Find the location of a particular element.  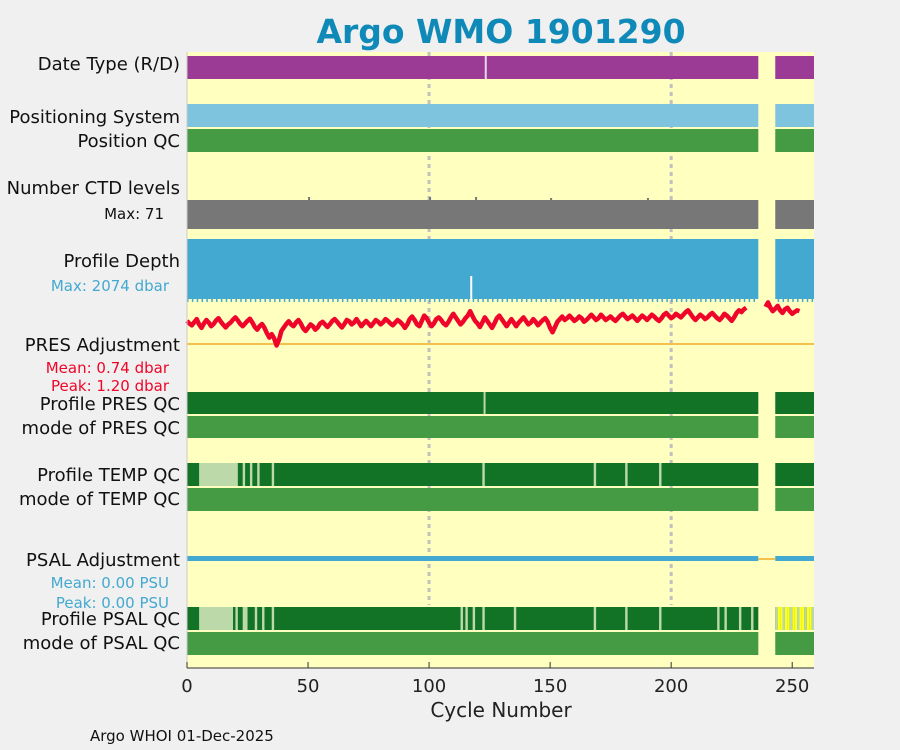

label-mode-pres-qc: mode of PRES QC is located at coordinates (101, 428).